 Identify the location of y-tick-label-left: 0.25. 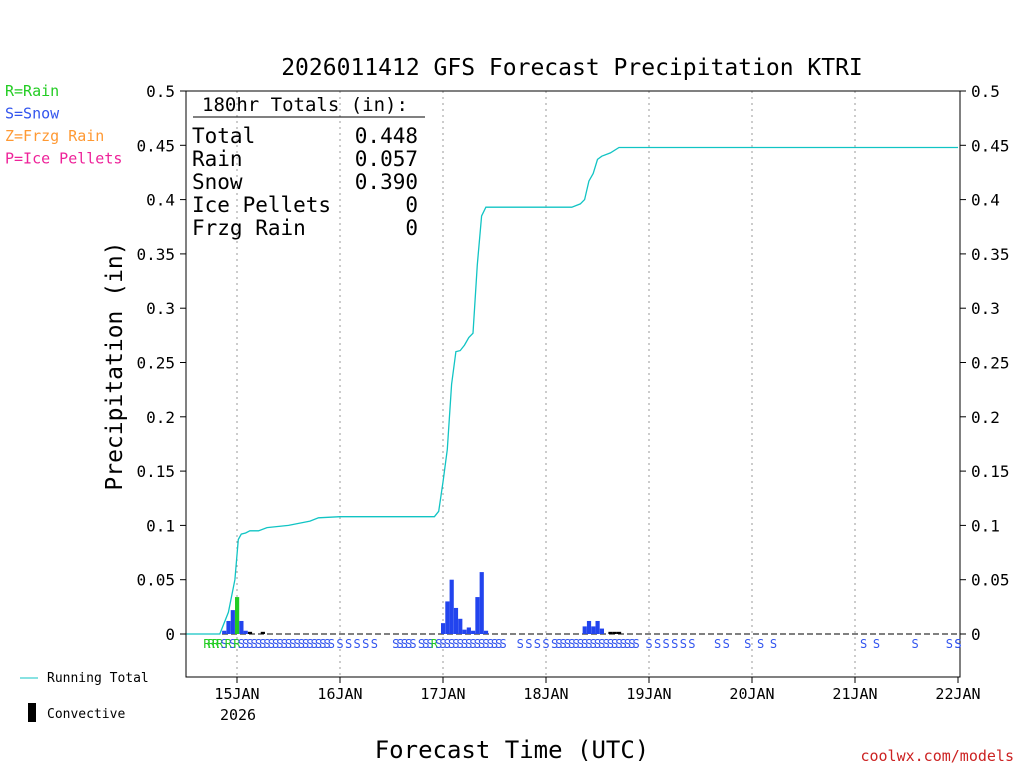
(155, 363).